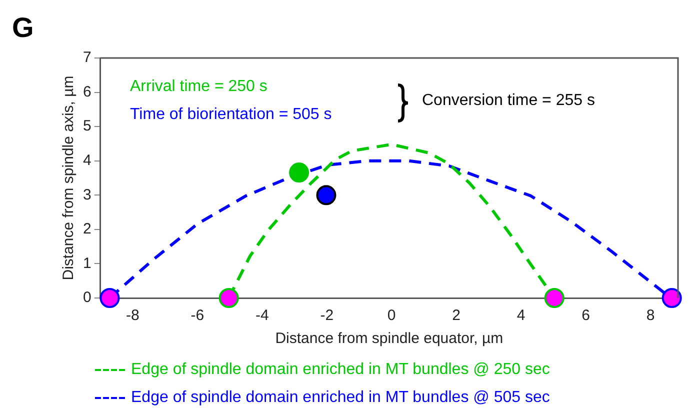 The height and width of the screenshot is (408, 689). Describe the element at coordinates (87, 195) in the screenshot. I see `y-tick-label: 3` at that location.